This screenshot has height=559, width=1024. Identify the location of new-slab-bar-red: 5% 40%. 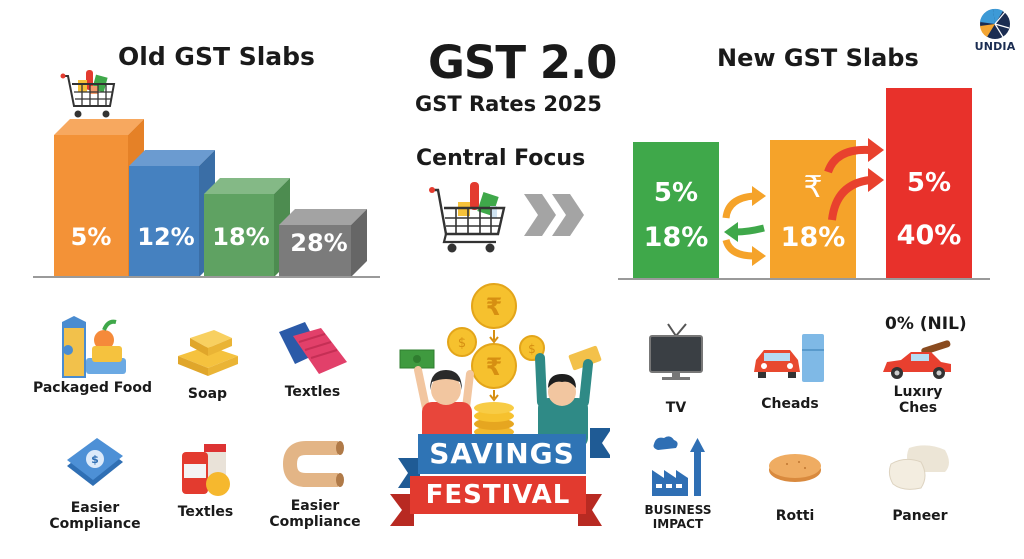
(929, 183).